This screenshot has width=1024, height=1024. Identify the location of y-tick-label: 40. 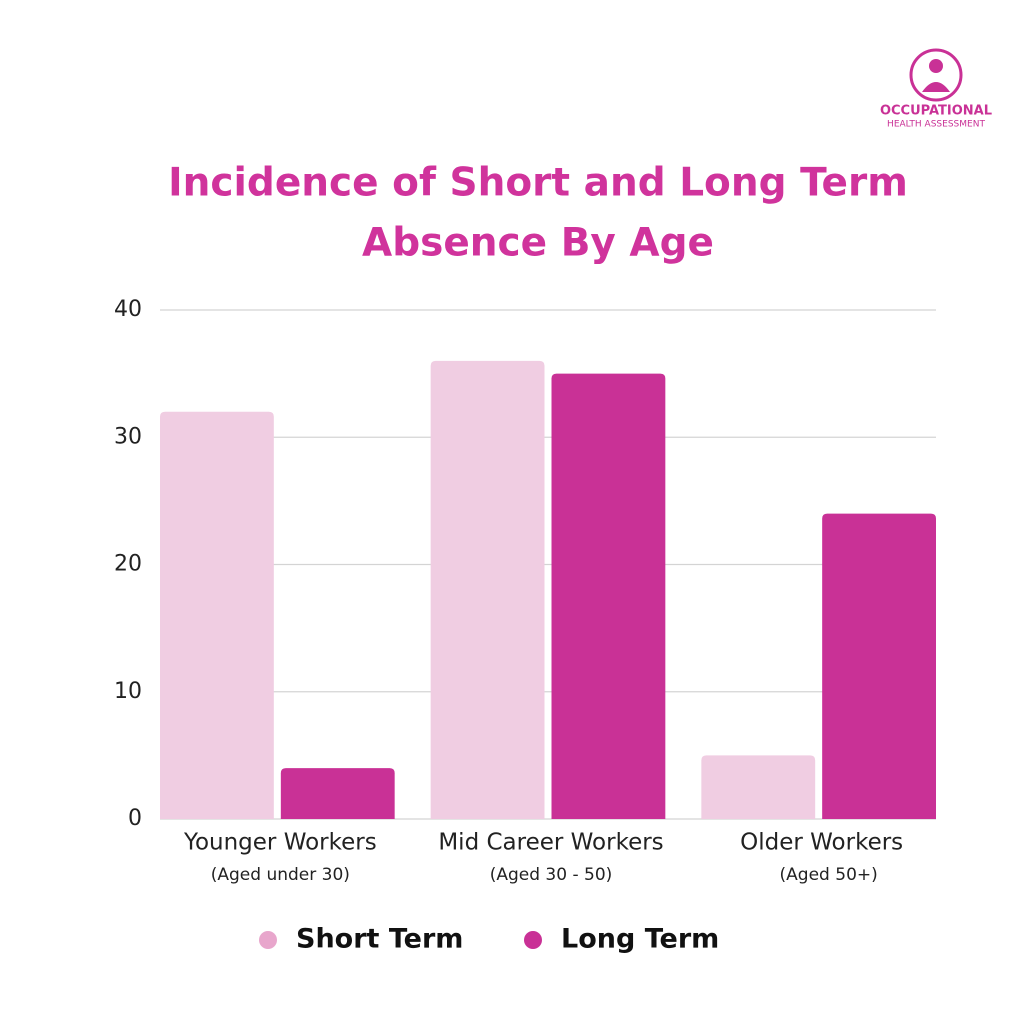
(128, 309).